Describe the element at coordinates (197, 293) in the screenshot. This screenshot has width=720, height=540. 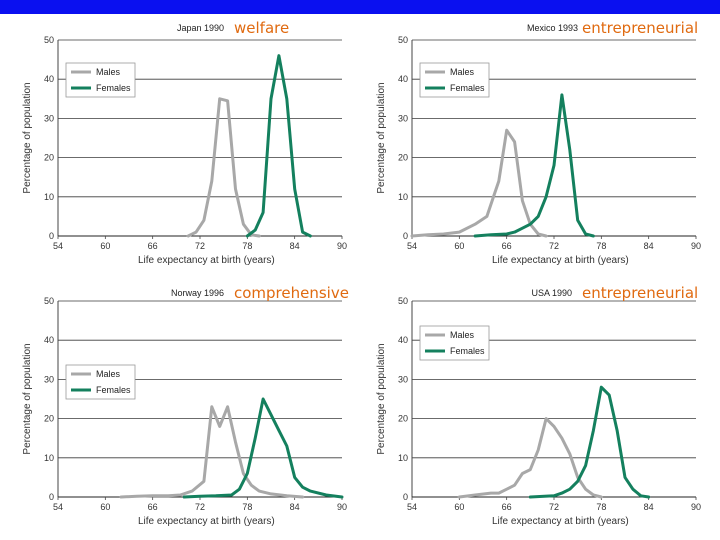
I see `chart-title: Norway 1996` at that location.